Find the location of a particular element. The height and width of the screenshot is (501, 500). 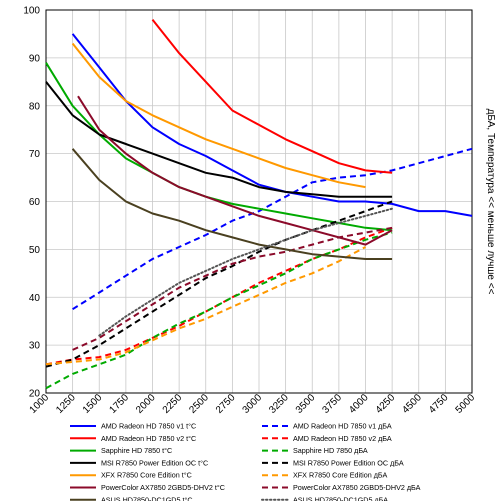

legend-label-13: ASUS HD7850-DC1GD5 t°C is located at coordinates (147, 498).